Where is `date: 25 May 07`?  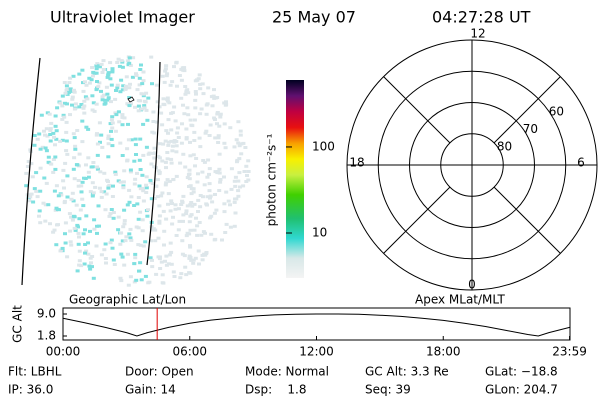
date: 25 May 07 is located at coordinates (314, 17).